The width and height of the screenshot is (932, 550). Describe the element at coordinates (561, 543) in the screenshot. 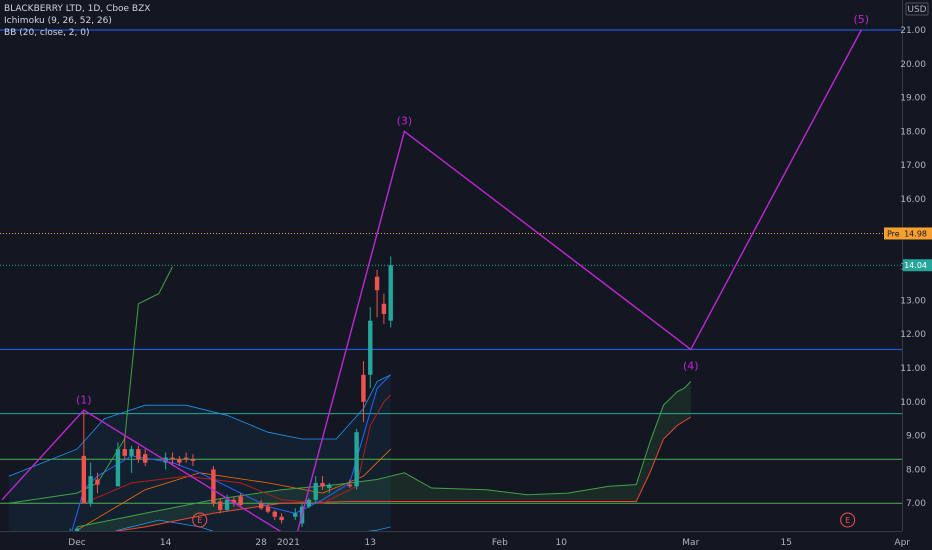

I see `time-tick-label: 10` at that location.